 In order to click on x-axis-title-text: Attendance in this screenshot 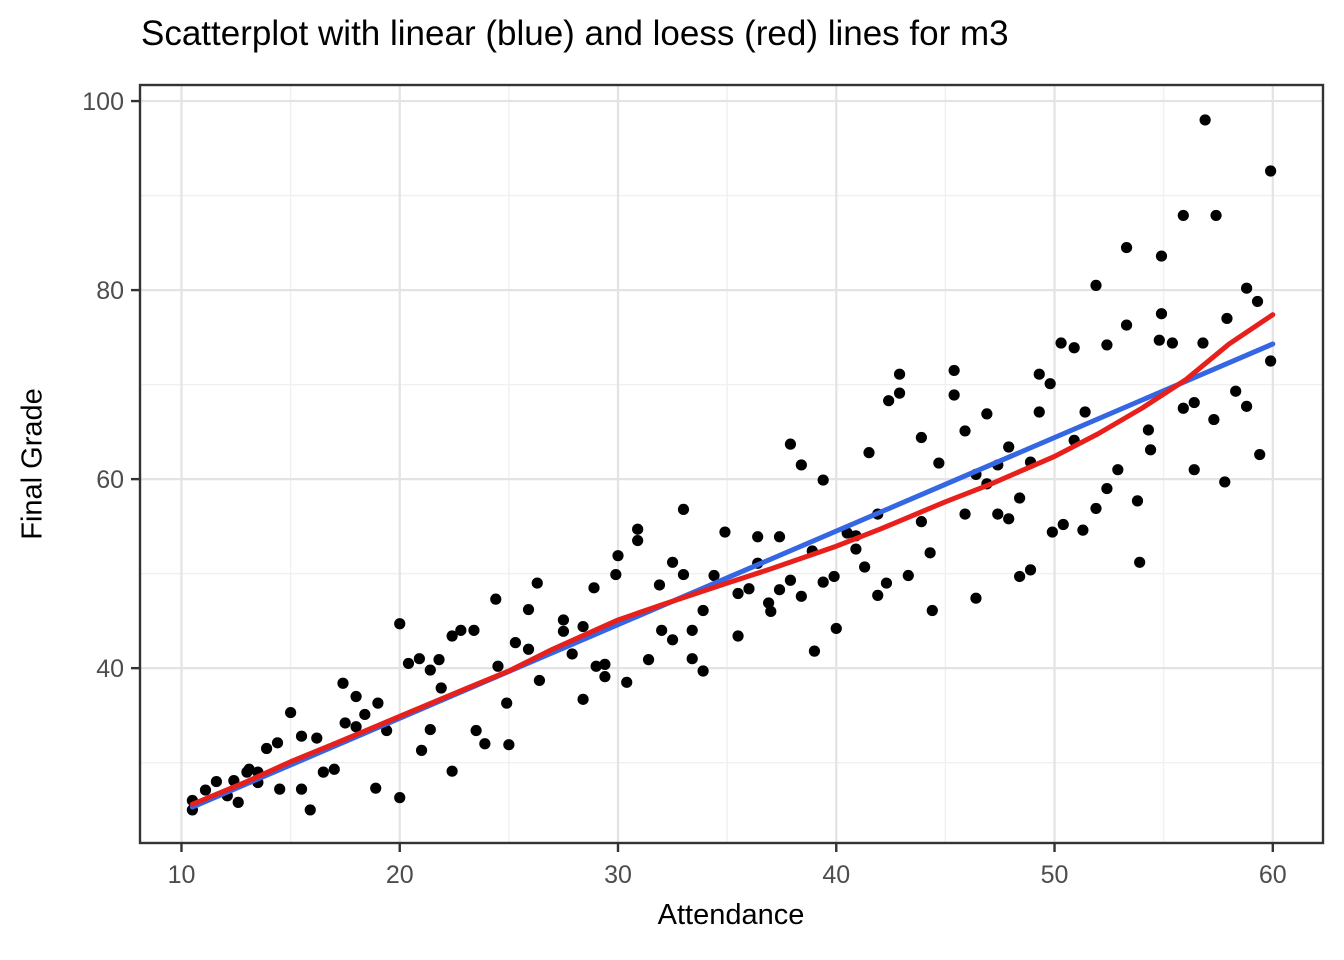, I will do `click(731, 915)`.